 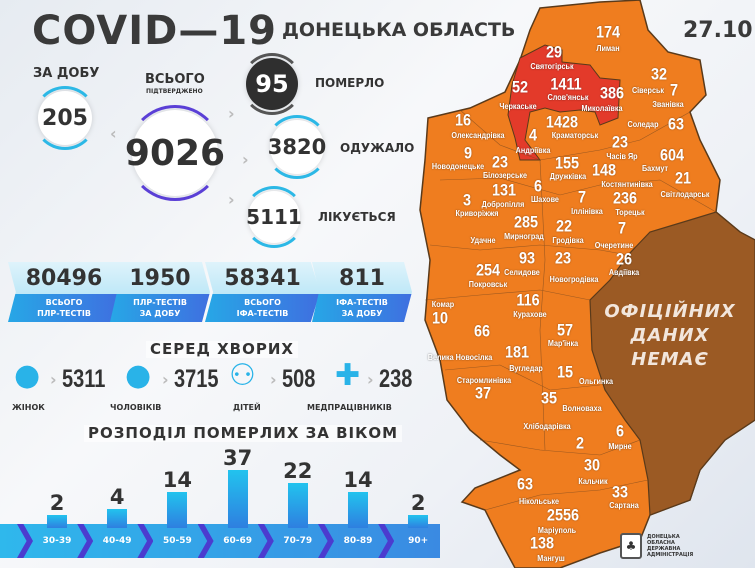 I want to click on age-title: РОЗПОДІЛ ПОМЕРЛИХ ЗА ВІКОМ, so click(x=243, y=433).